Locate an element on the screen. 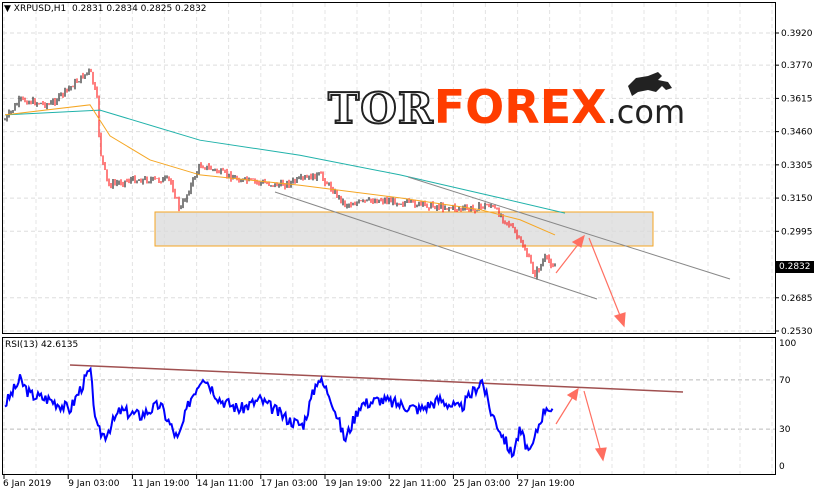 This screenshot has height=494, width=815. bull-icon is located at coordinates (650, 84).